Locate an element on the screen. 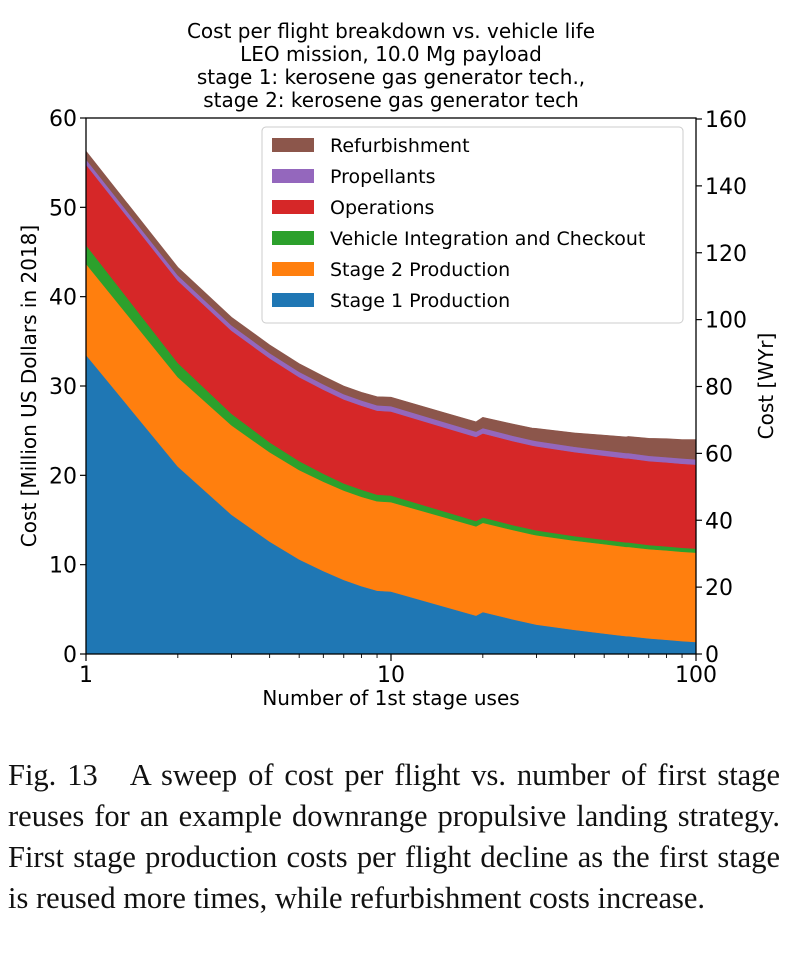 This screenshot has height=966, width=800. x-tick-label: 100 is located at coordinates (696, 675).